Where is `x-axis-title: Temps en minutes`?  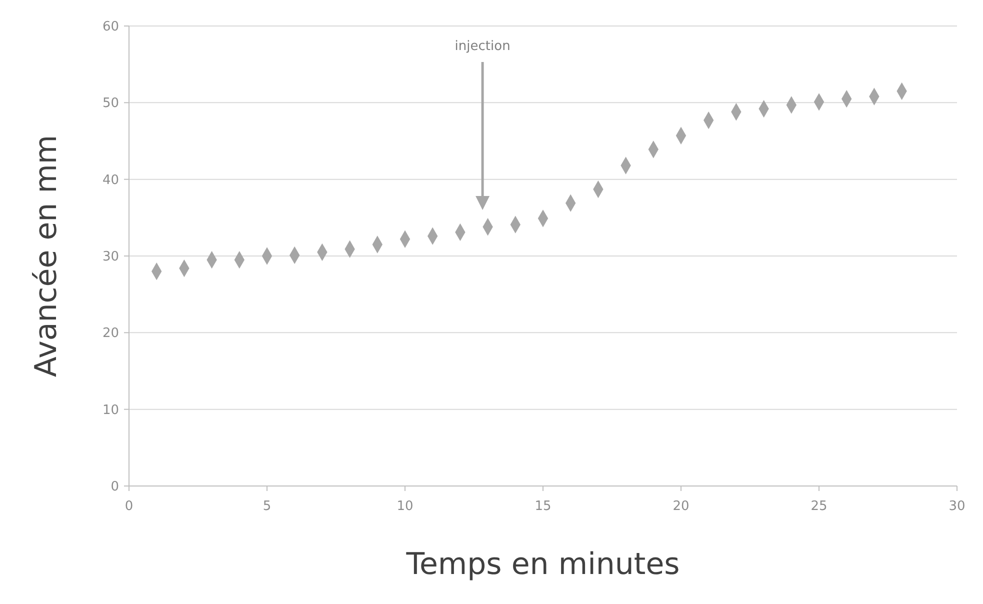
x-axis-title: Temps en minutes is located at coordinates (542, 564).